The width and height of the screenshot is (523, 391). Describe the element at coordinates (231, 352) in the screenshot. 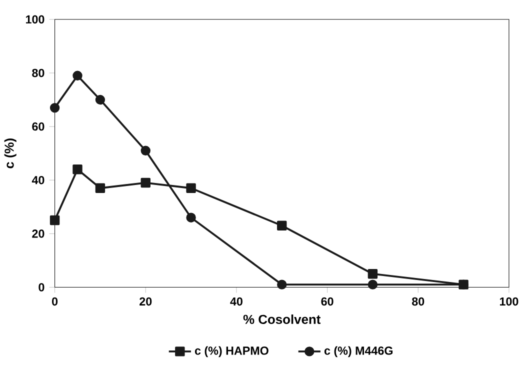

I see `legend-label: c (%) HAPMO` at that location.